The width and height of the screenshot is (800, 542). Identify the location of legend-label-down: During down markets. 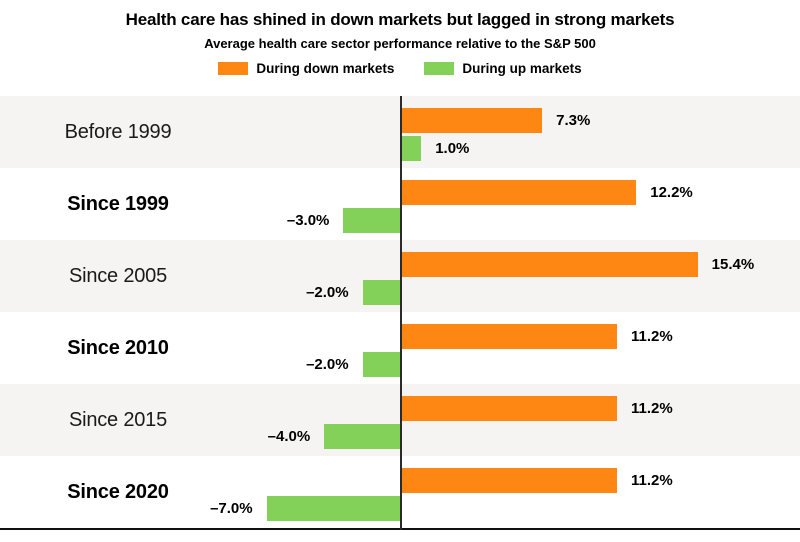
(325, 68).